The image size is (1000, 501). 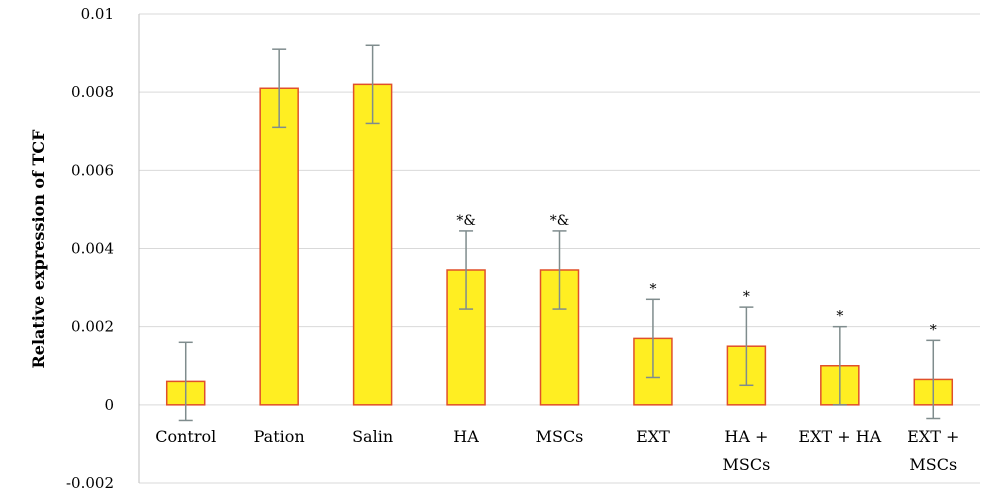 What do you see at coordinates (92, 92) in the screenshot?
I see `y-tick-label: 0.008` at bounding box center [92, 92].